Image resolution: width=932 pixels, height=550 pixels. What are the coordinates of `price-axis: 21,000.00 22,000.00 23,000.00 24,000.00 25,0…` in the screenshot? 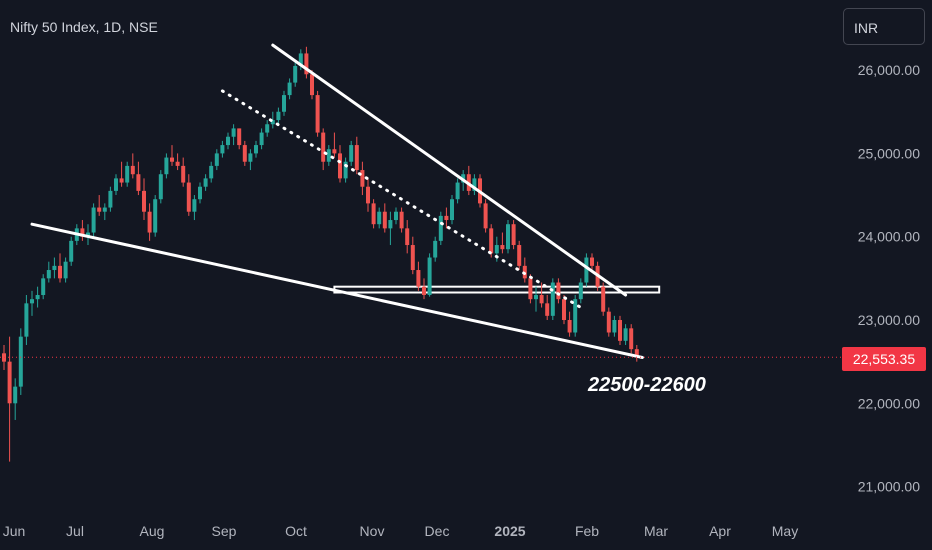 It's located at (889, 278).